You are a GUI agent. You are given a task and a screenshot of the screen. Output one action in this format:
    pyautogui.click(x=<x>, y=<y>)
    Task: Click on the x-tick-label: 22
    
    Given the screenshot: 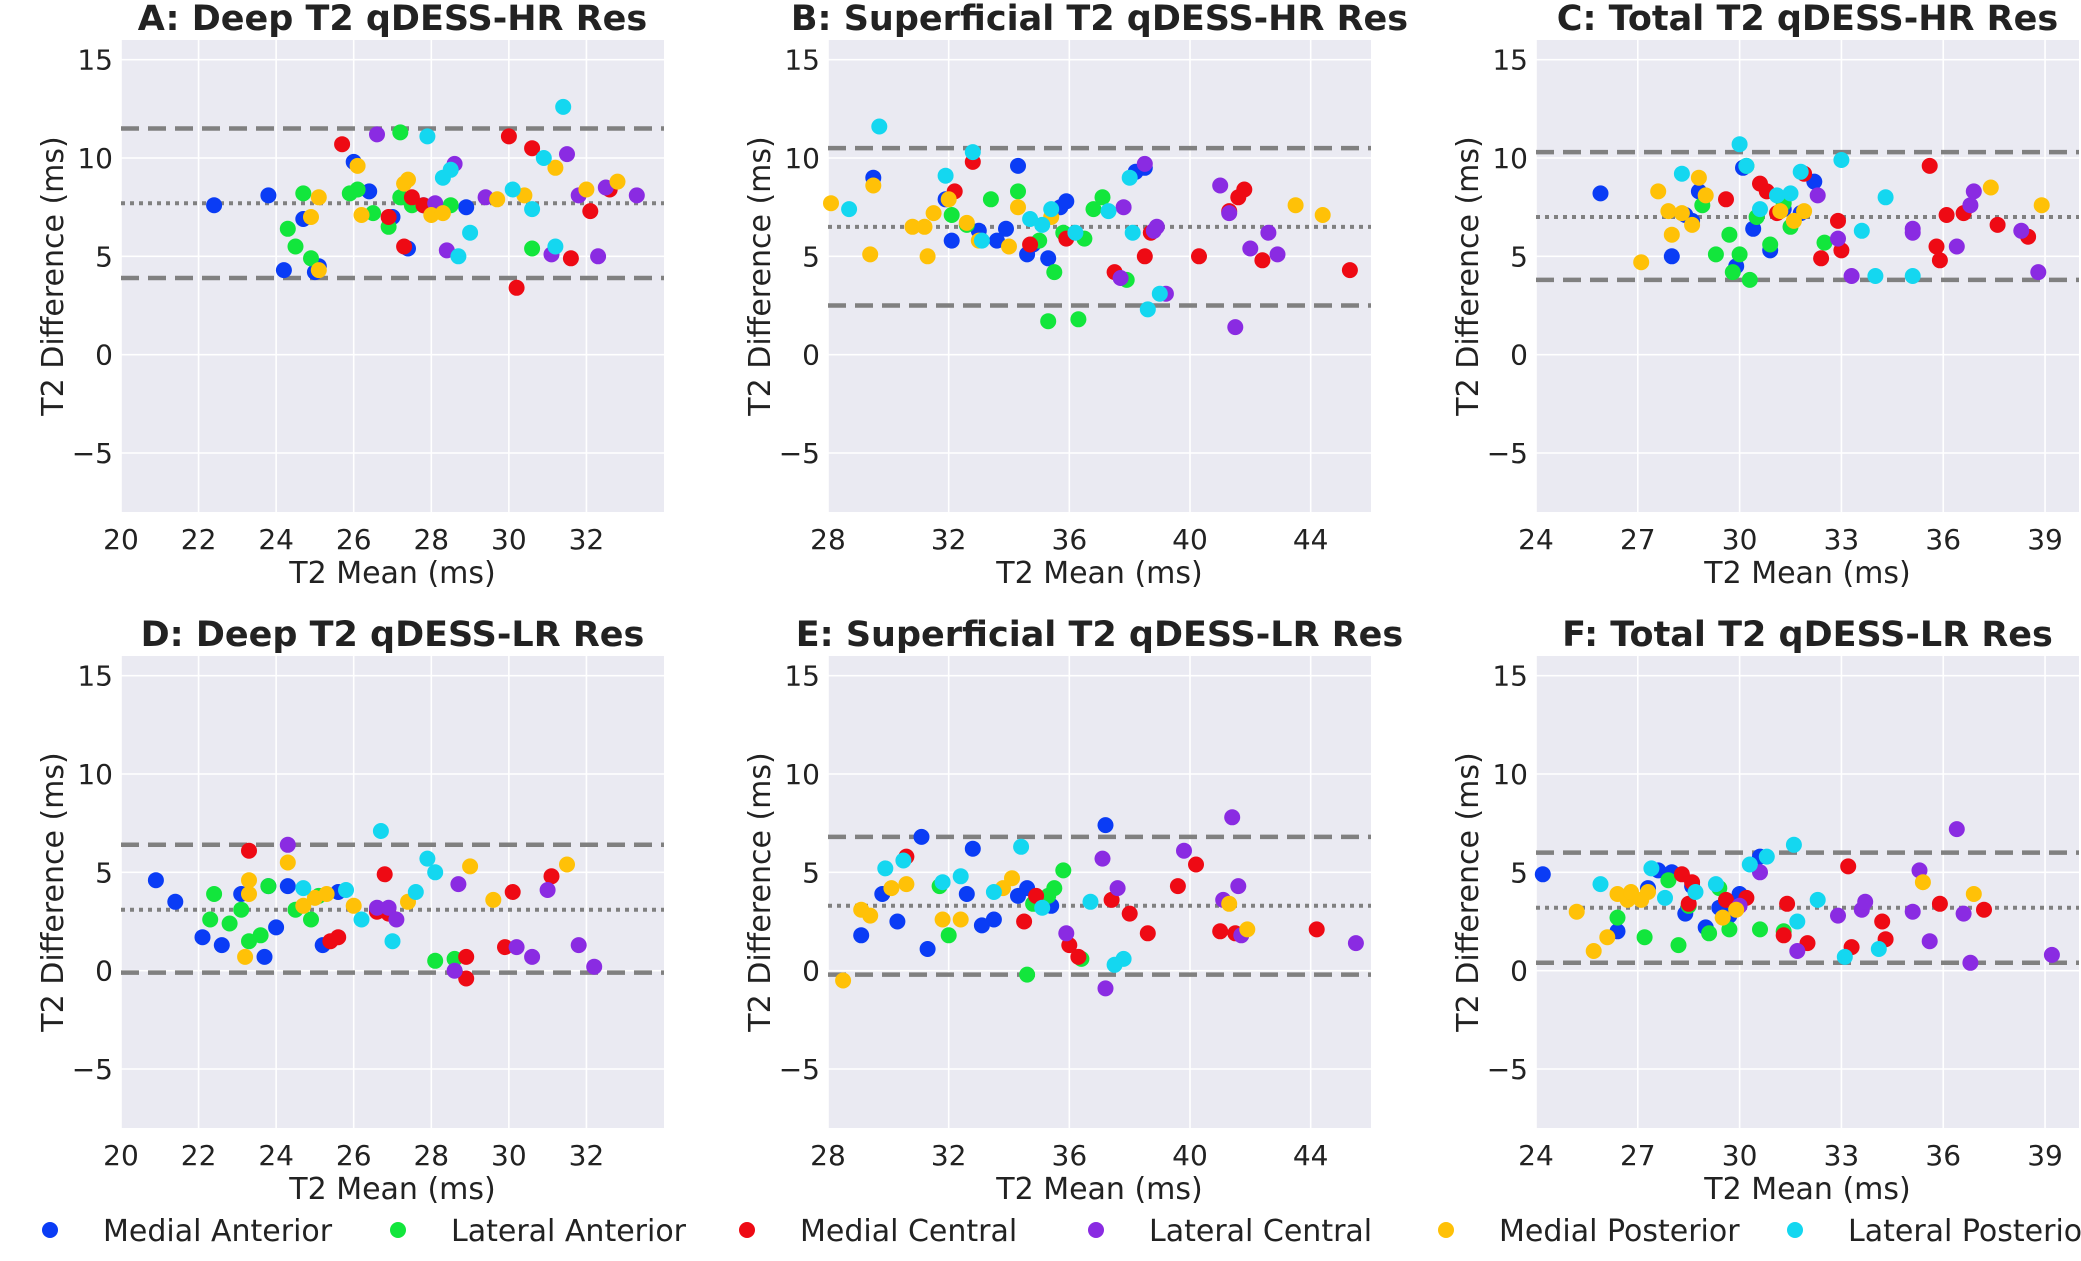 What is the action you would take?
    pyautogui.click(x=199, y=1155)
    